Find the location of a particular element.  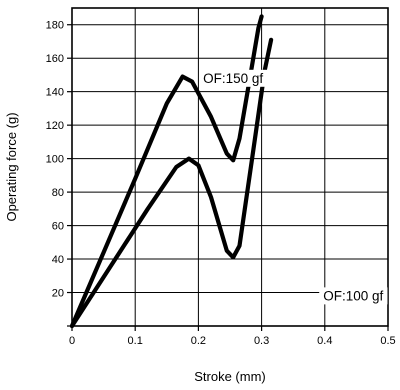

y-tick-label: 20 is located at coordinates (58, 294).